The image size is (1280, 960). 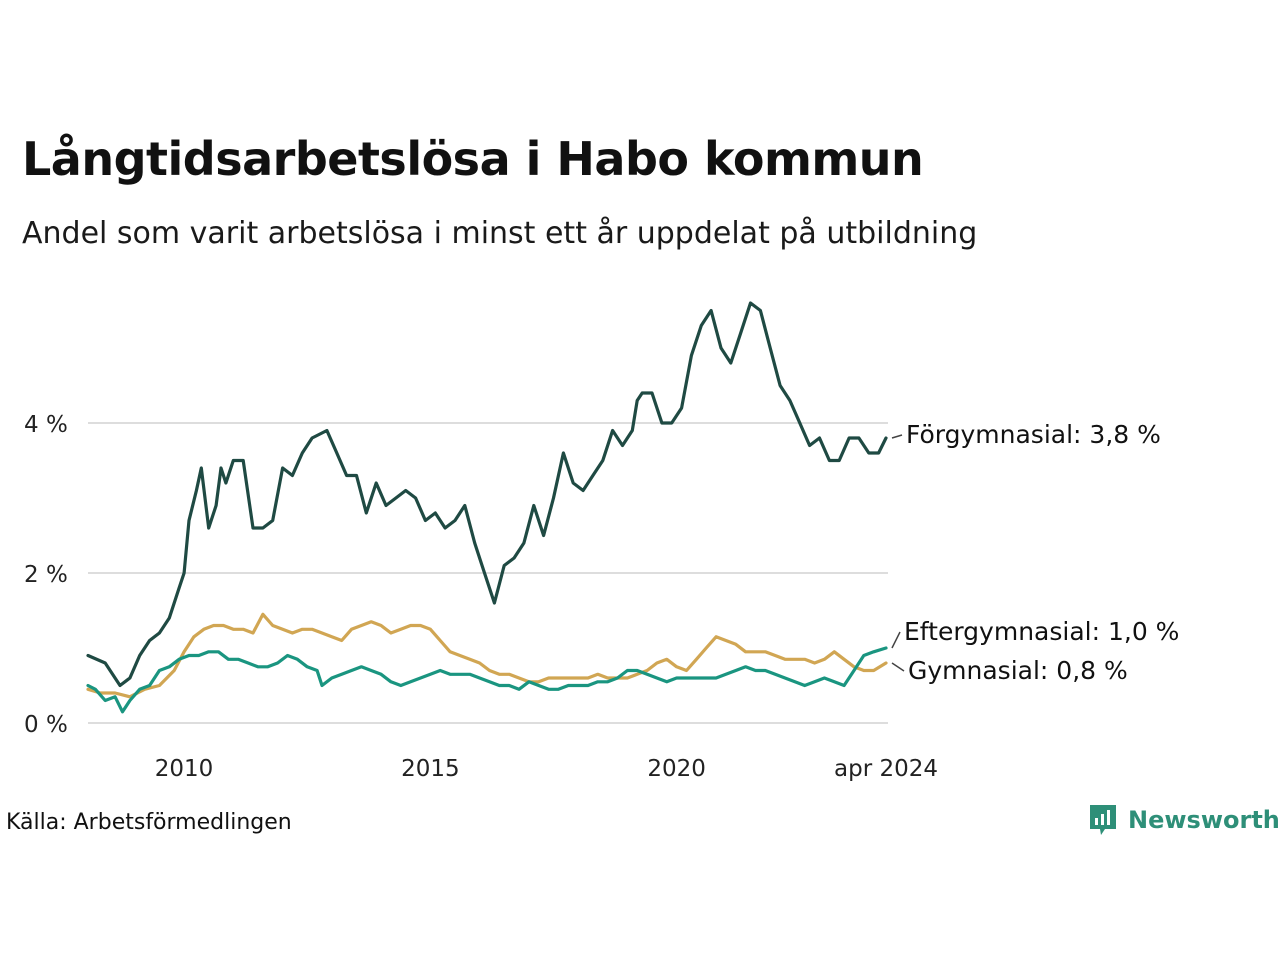 I want to click on series-end-label: Förgymnasial: 3,8 %, so click(x=1033, y=434).